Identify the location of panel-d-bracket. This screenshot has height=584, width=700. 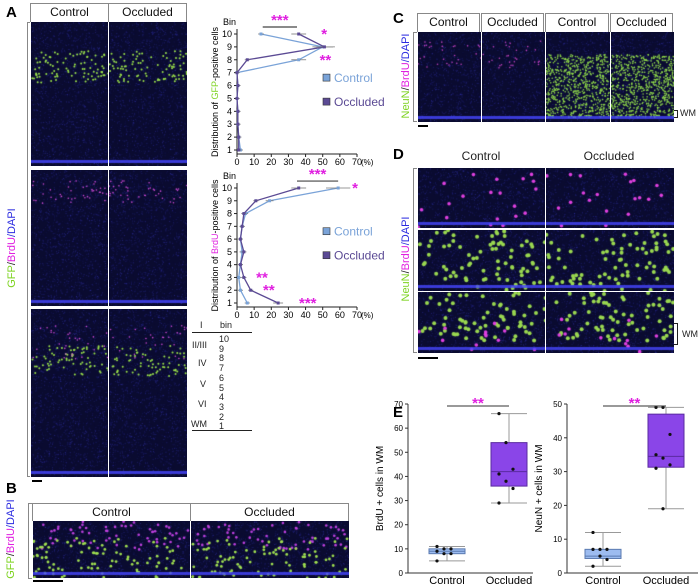
(415, 260).